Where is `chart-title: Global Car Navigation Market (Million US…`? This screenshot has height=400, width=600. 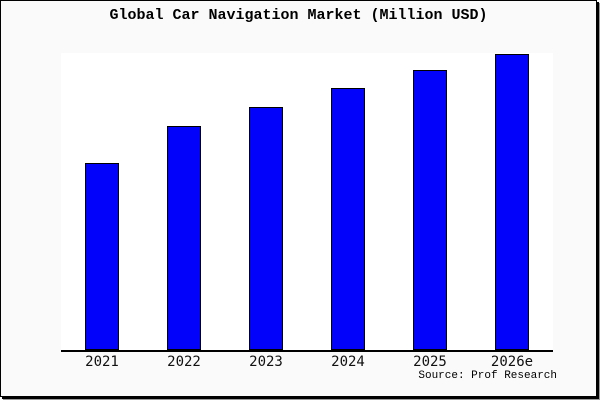
chart-title: Global Car Navigation Market (Million US… is located at coordinates (298, 15).